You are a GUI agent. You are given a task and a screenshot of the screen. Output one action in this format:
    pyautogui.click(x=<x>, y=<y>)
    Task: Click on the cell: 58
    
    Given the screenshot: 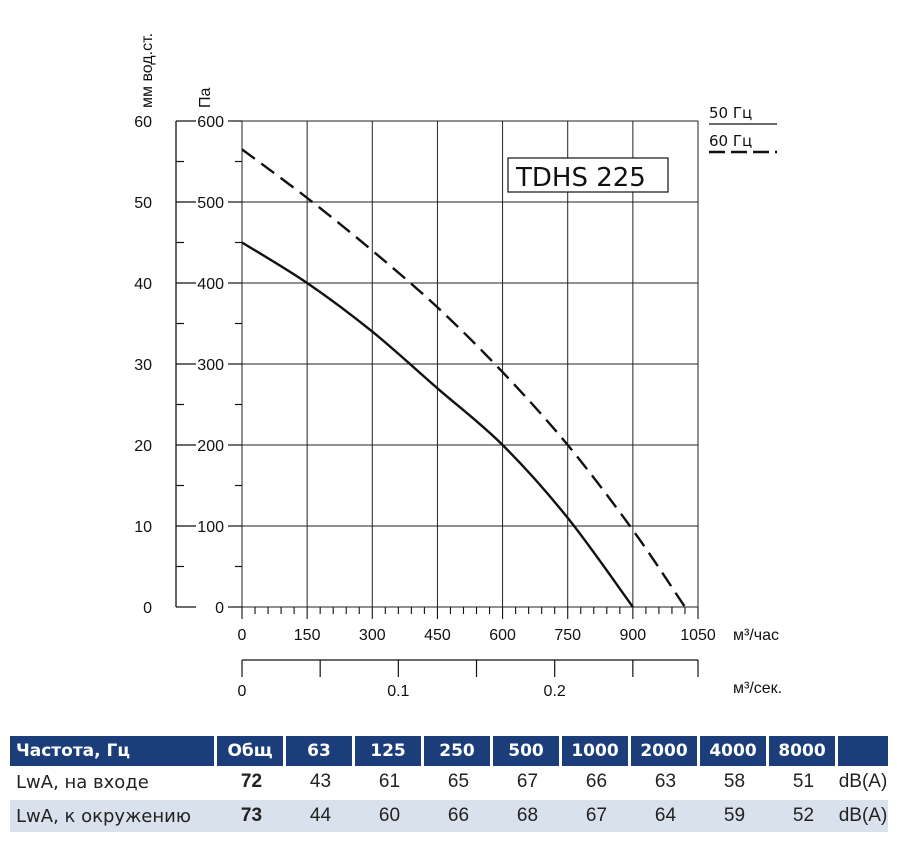 What is the action you would take?
    pyautogui.click(x=734, y=783)
    